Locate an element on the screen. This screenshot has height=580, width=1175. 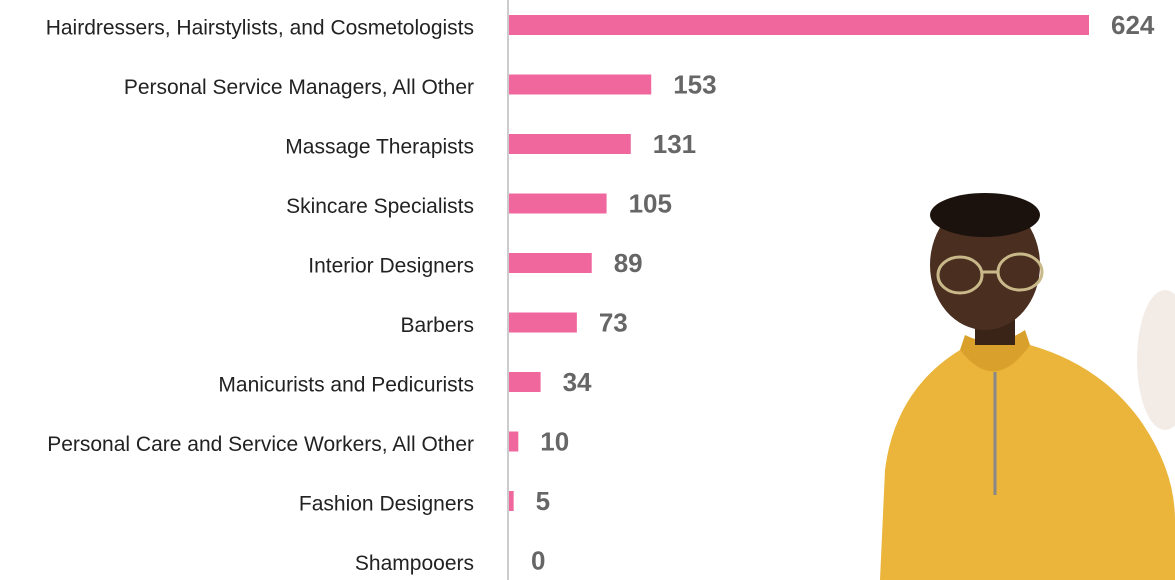
value-label: 105 is located at coordinates (650, 203).